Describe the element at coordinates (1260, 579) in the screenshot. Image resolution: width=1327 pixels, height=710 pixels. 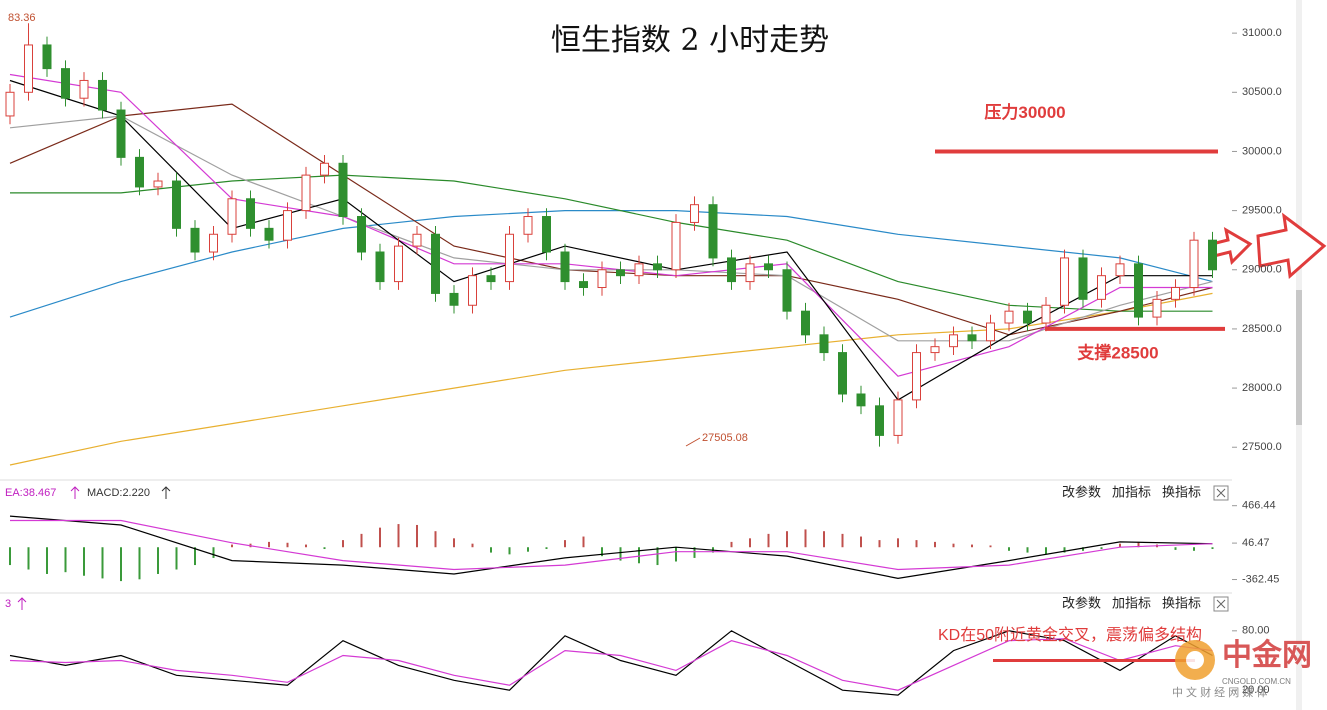
I see `y-tick-label: -362.45` at that location.